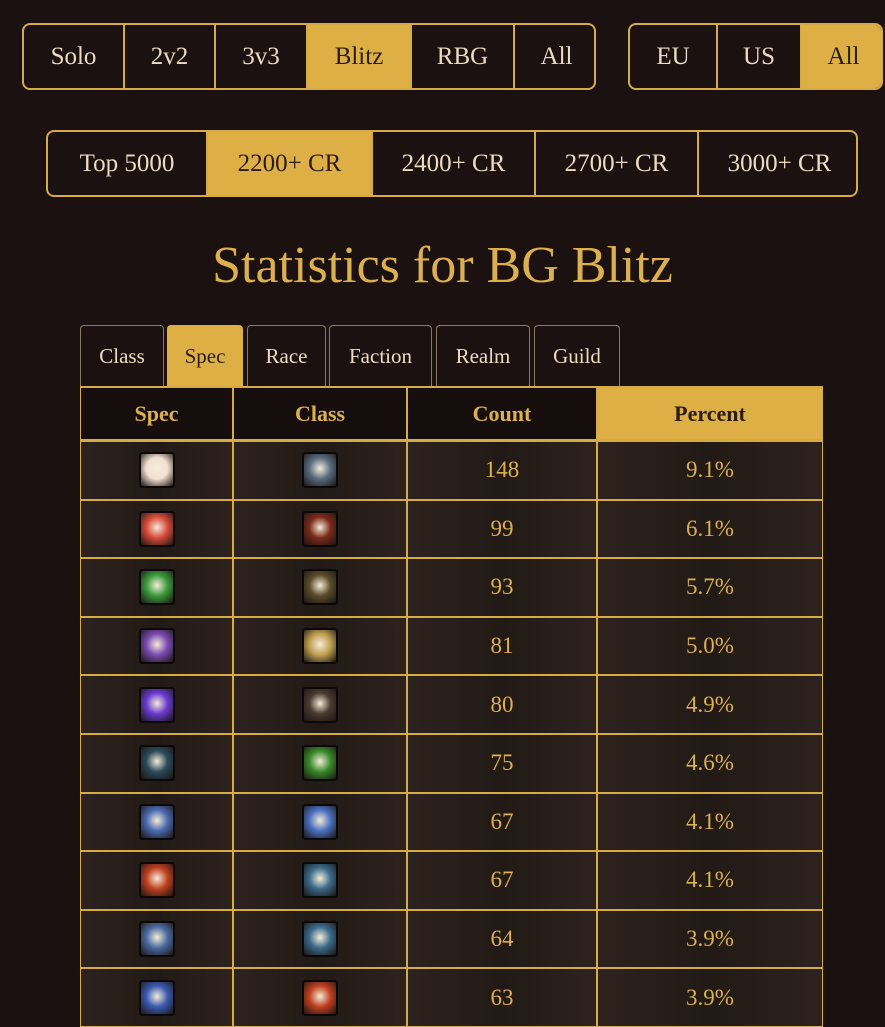 The height and width of the screenshot is (1027, 885). I want to click on filter-button: EU, so click(673, 56).